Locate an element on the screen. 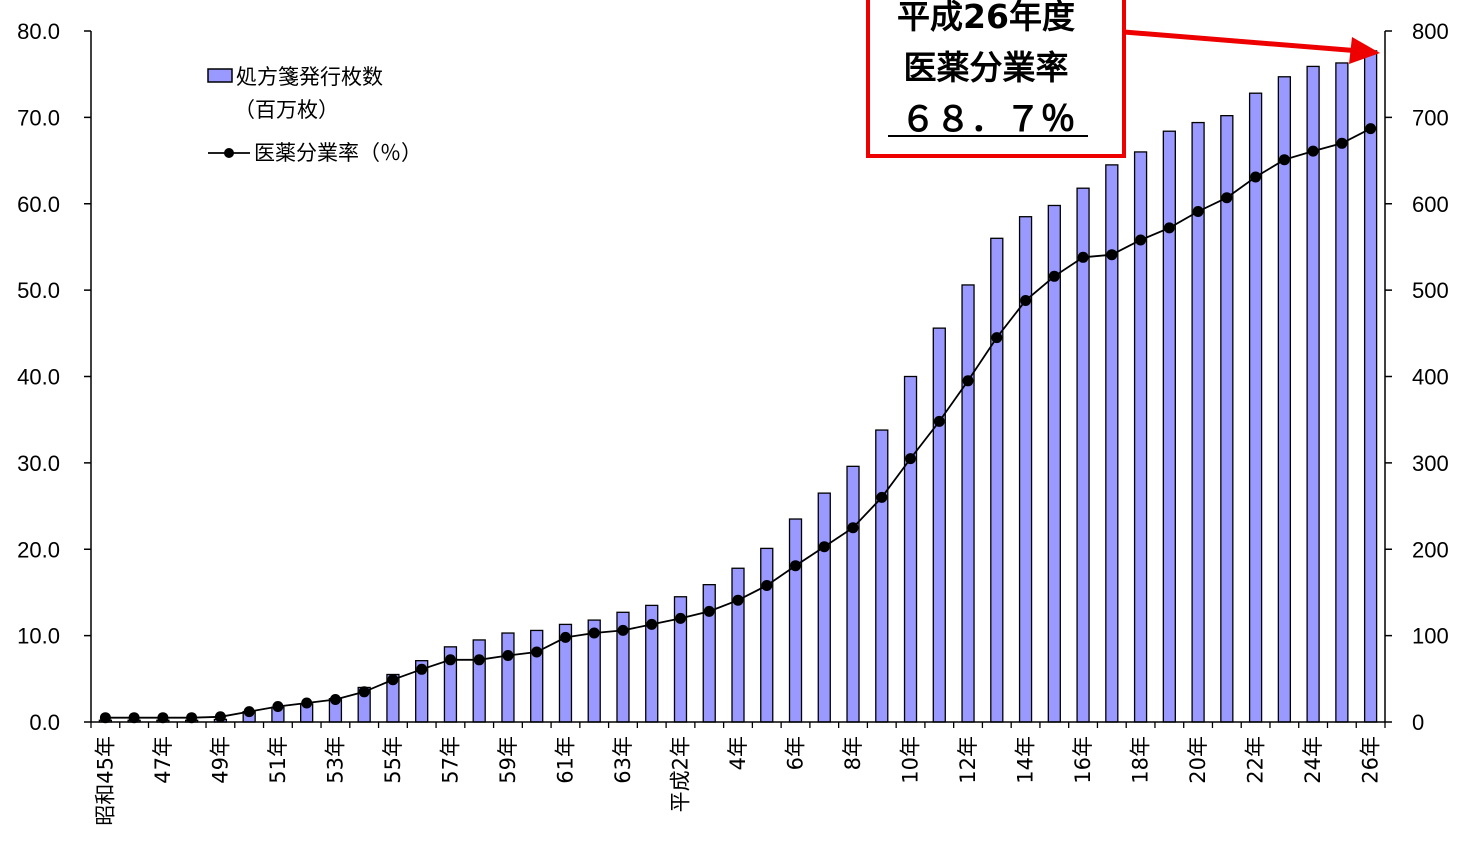 The width and height of the screenshot is (1458, 851). x-tick-label: 53年 is located at coordinates (335, 760).